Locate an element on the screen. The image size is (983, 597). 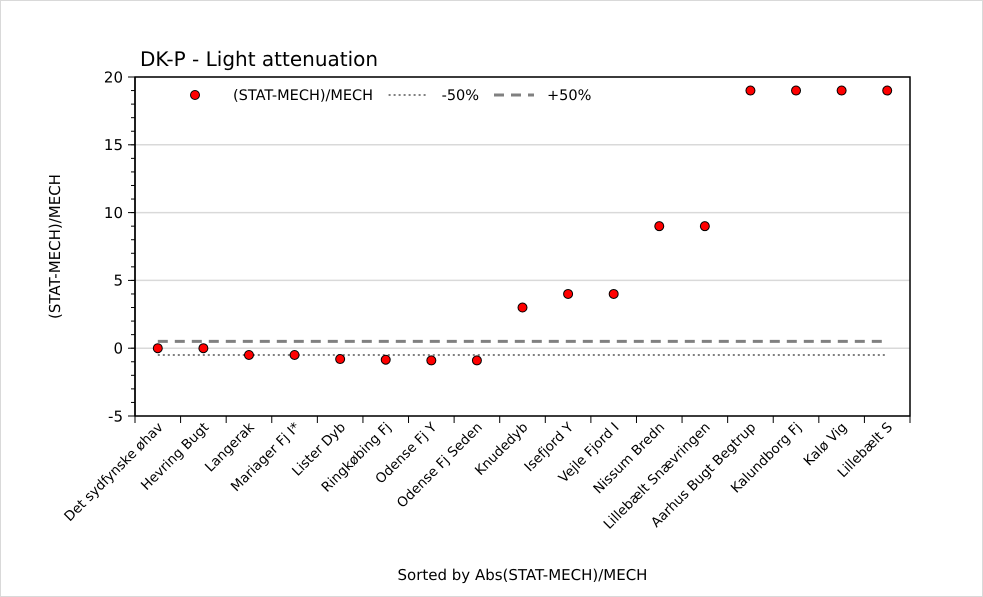
y-tick-label: 15 is located at coordinates (113, 145).